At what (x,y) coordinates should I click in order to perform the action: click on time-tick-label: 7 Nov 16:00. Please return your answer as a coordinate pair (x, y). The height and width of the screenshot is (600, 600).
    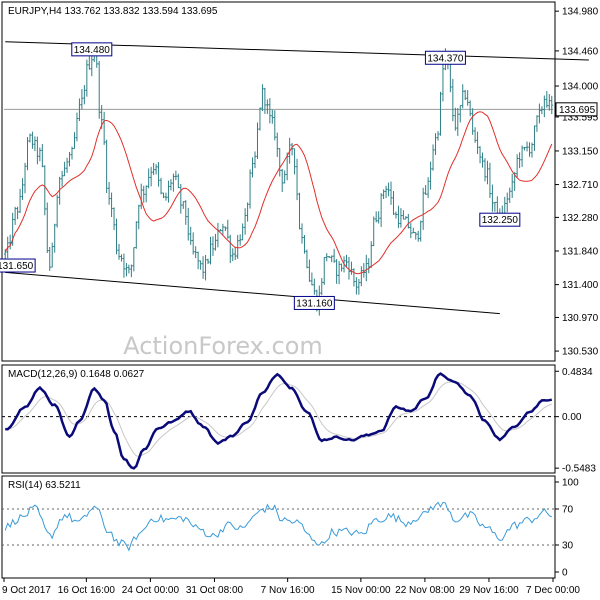
    Looking at the image, I should click on (288, 590).